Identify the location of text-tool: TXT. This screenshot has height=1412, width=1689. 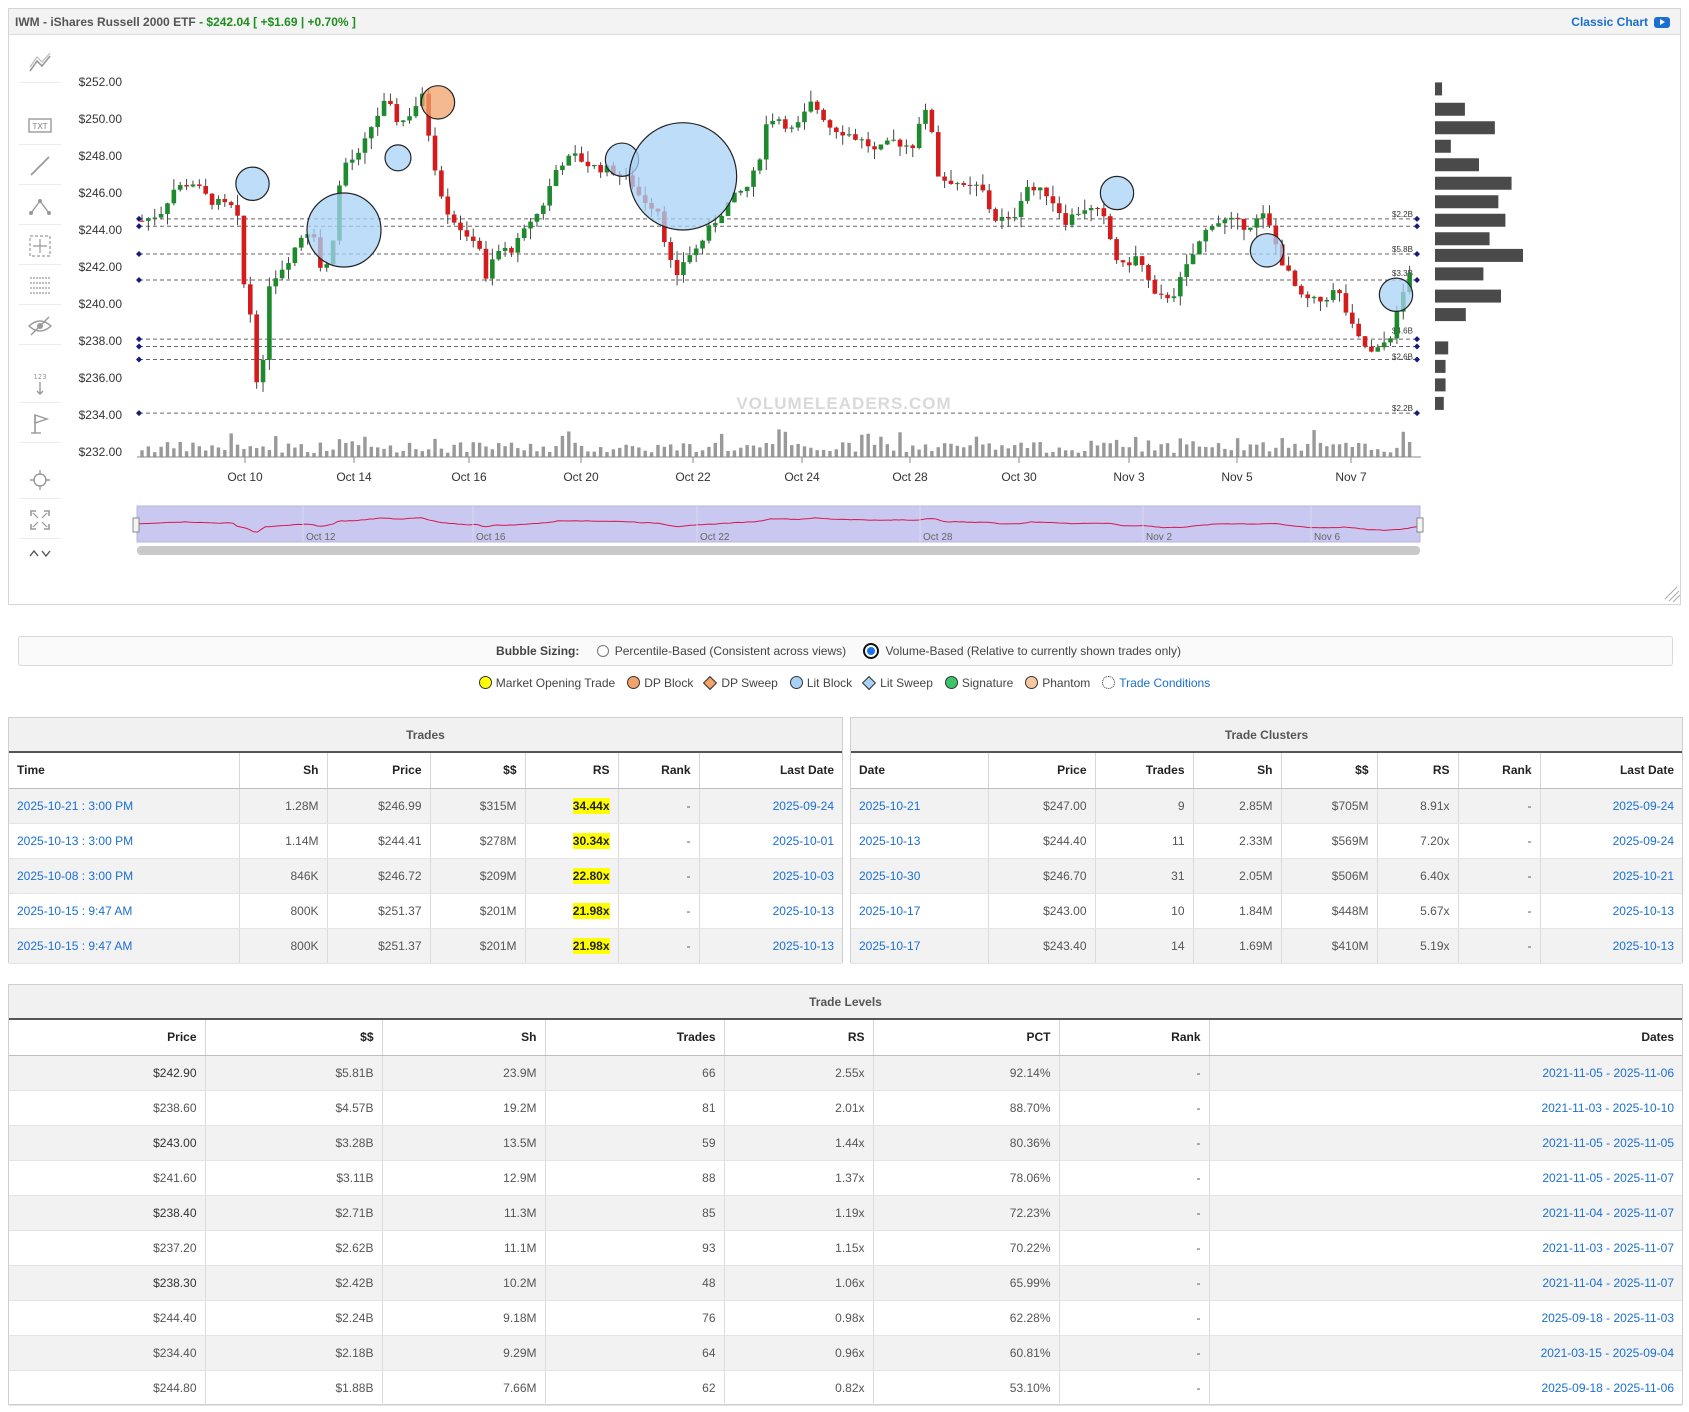
(40, 126).